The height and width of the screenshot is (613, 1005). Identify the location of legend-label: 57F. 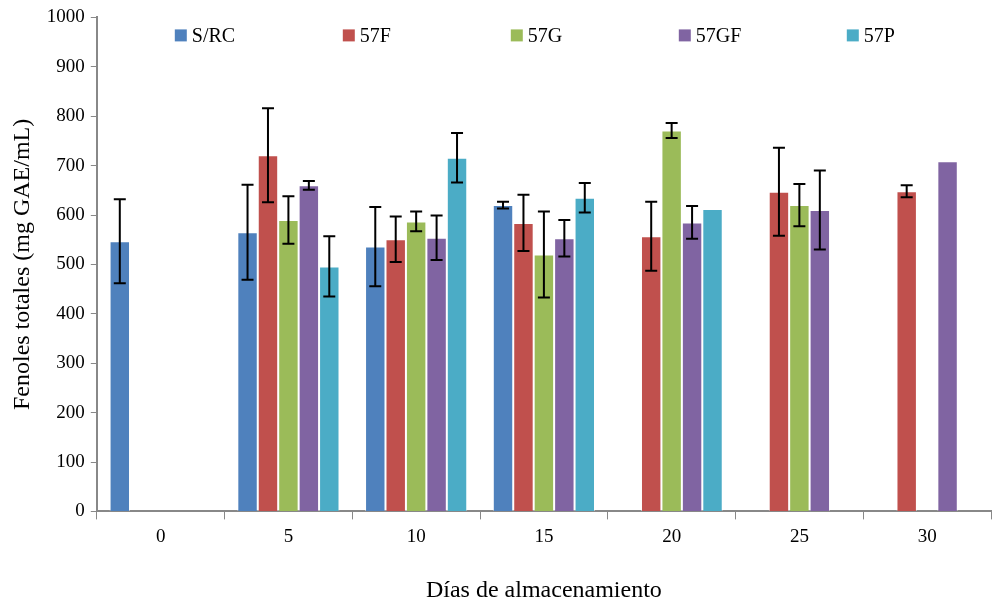
(375, 34).